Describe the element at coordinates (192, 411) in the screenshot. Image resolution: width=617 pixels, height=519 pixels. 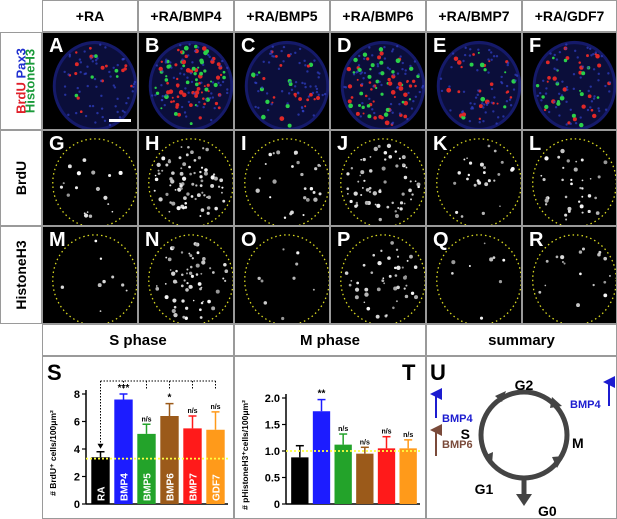
I see `significance-label: n/s` at that location.